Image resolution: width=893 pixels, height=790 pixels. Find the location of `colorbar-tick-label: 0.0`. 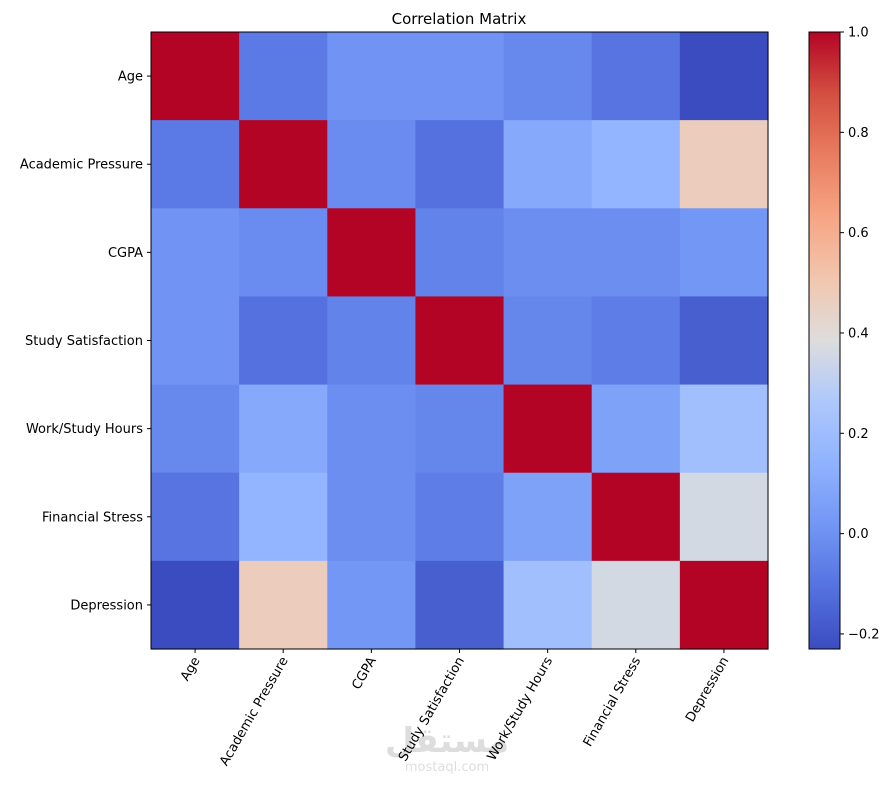

colorbar-tick-label: 0.0 is located at coordinates (858, 534).